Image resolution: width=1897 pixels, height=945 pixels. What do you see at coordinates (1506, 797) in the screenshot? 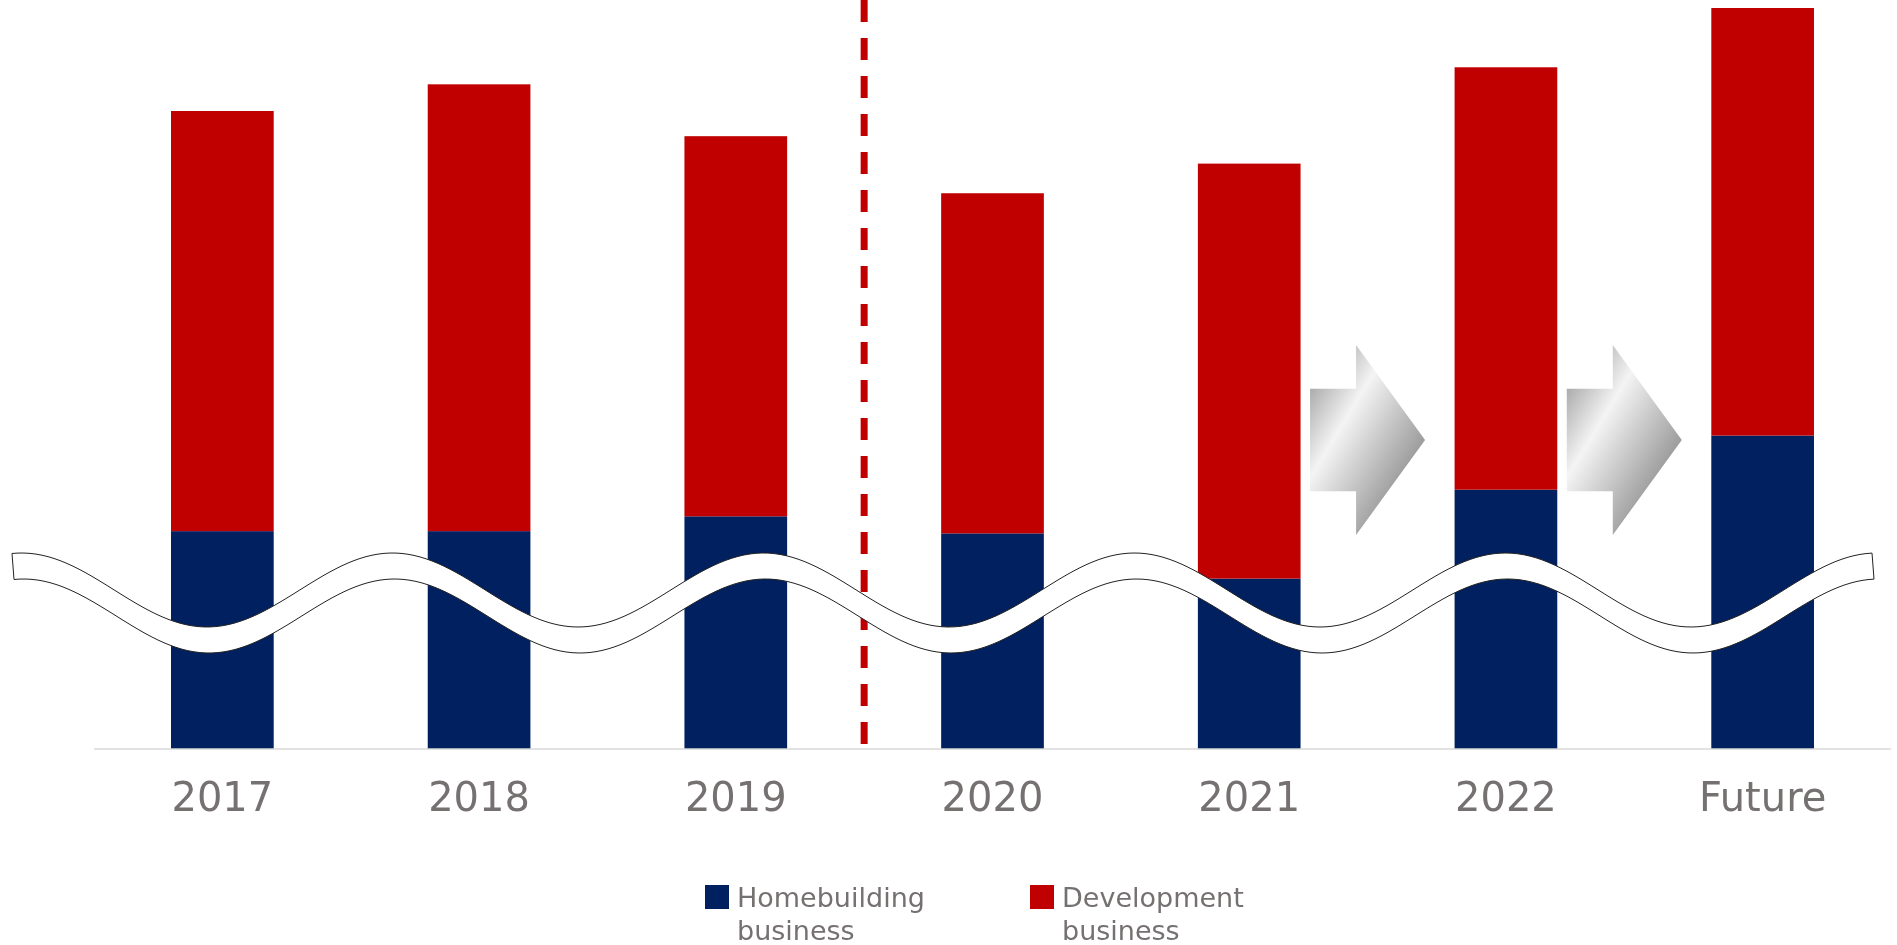
I see `x-tick-label: 2022` at bounding box center [1506, 797].